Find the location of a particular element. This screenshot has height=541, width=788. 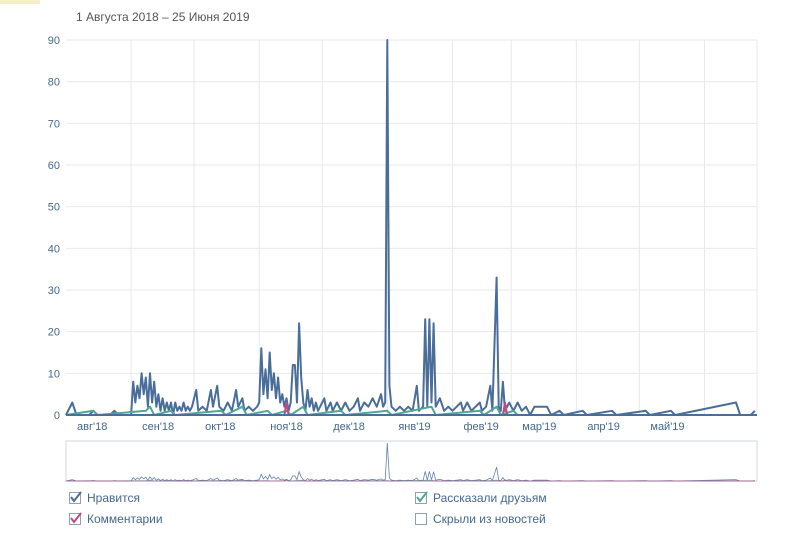

legend-item-comments: Комментарии is located at coordinates (116, 519).